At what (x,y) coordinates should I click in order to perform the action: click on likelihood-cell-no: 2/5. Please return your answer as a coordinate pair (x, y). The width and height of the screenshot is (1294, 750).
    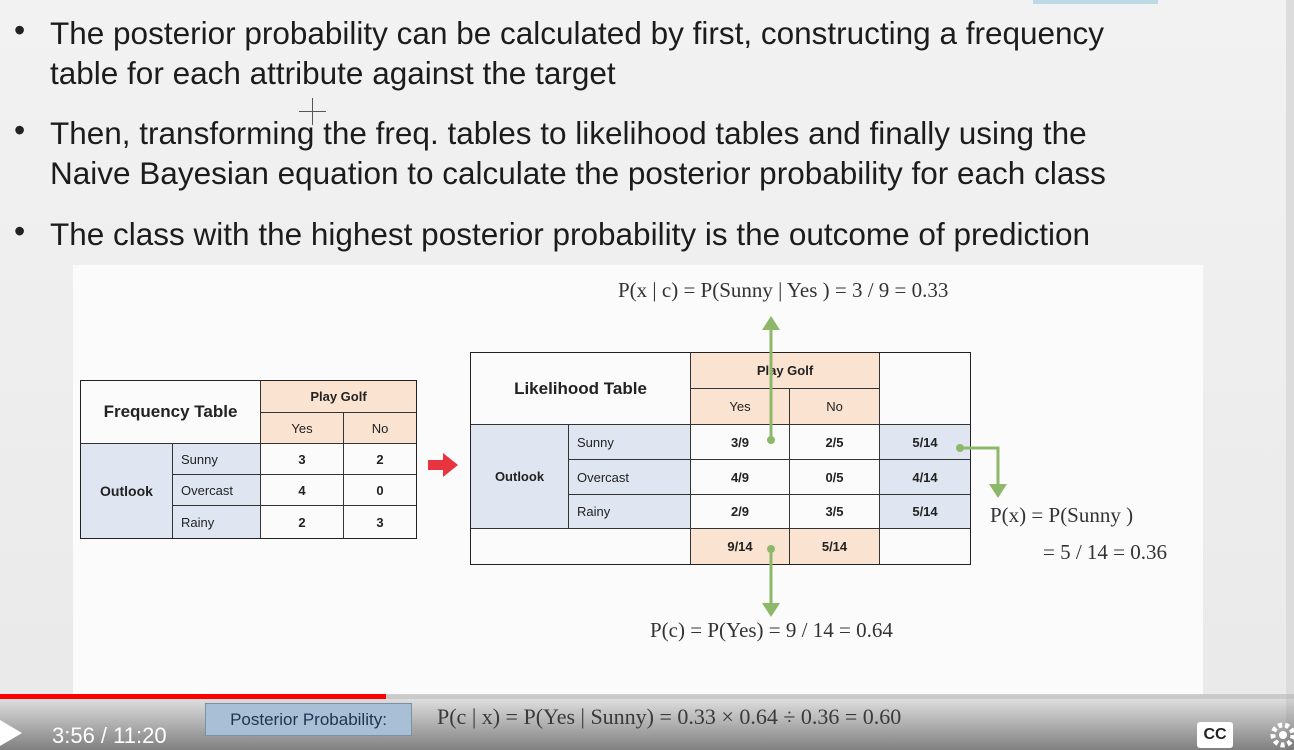
    Looking at the image, I should click on (835, 442).